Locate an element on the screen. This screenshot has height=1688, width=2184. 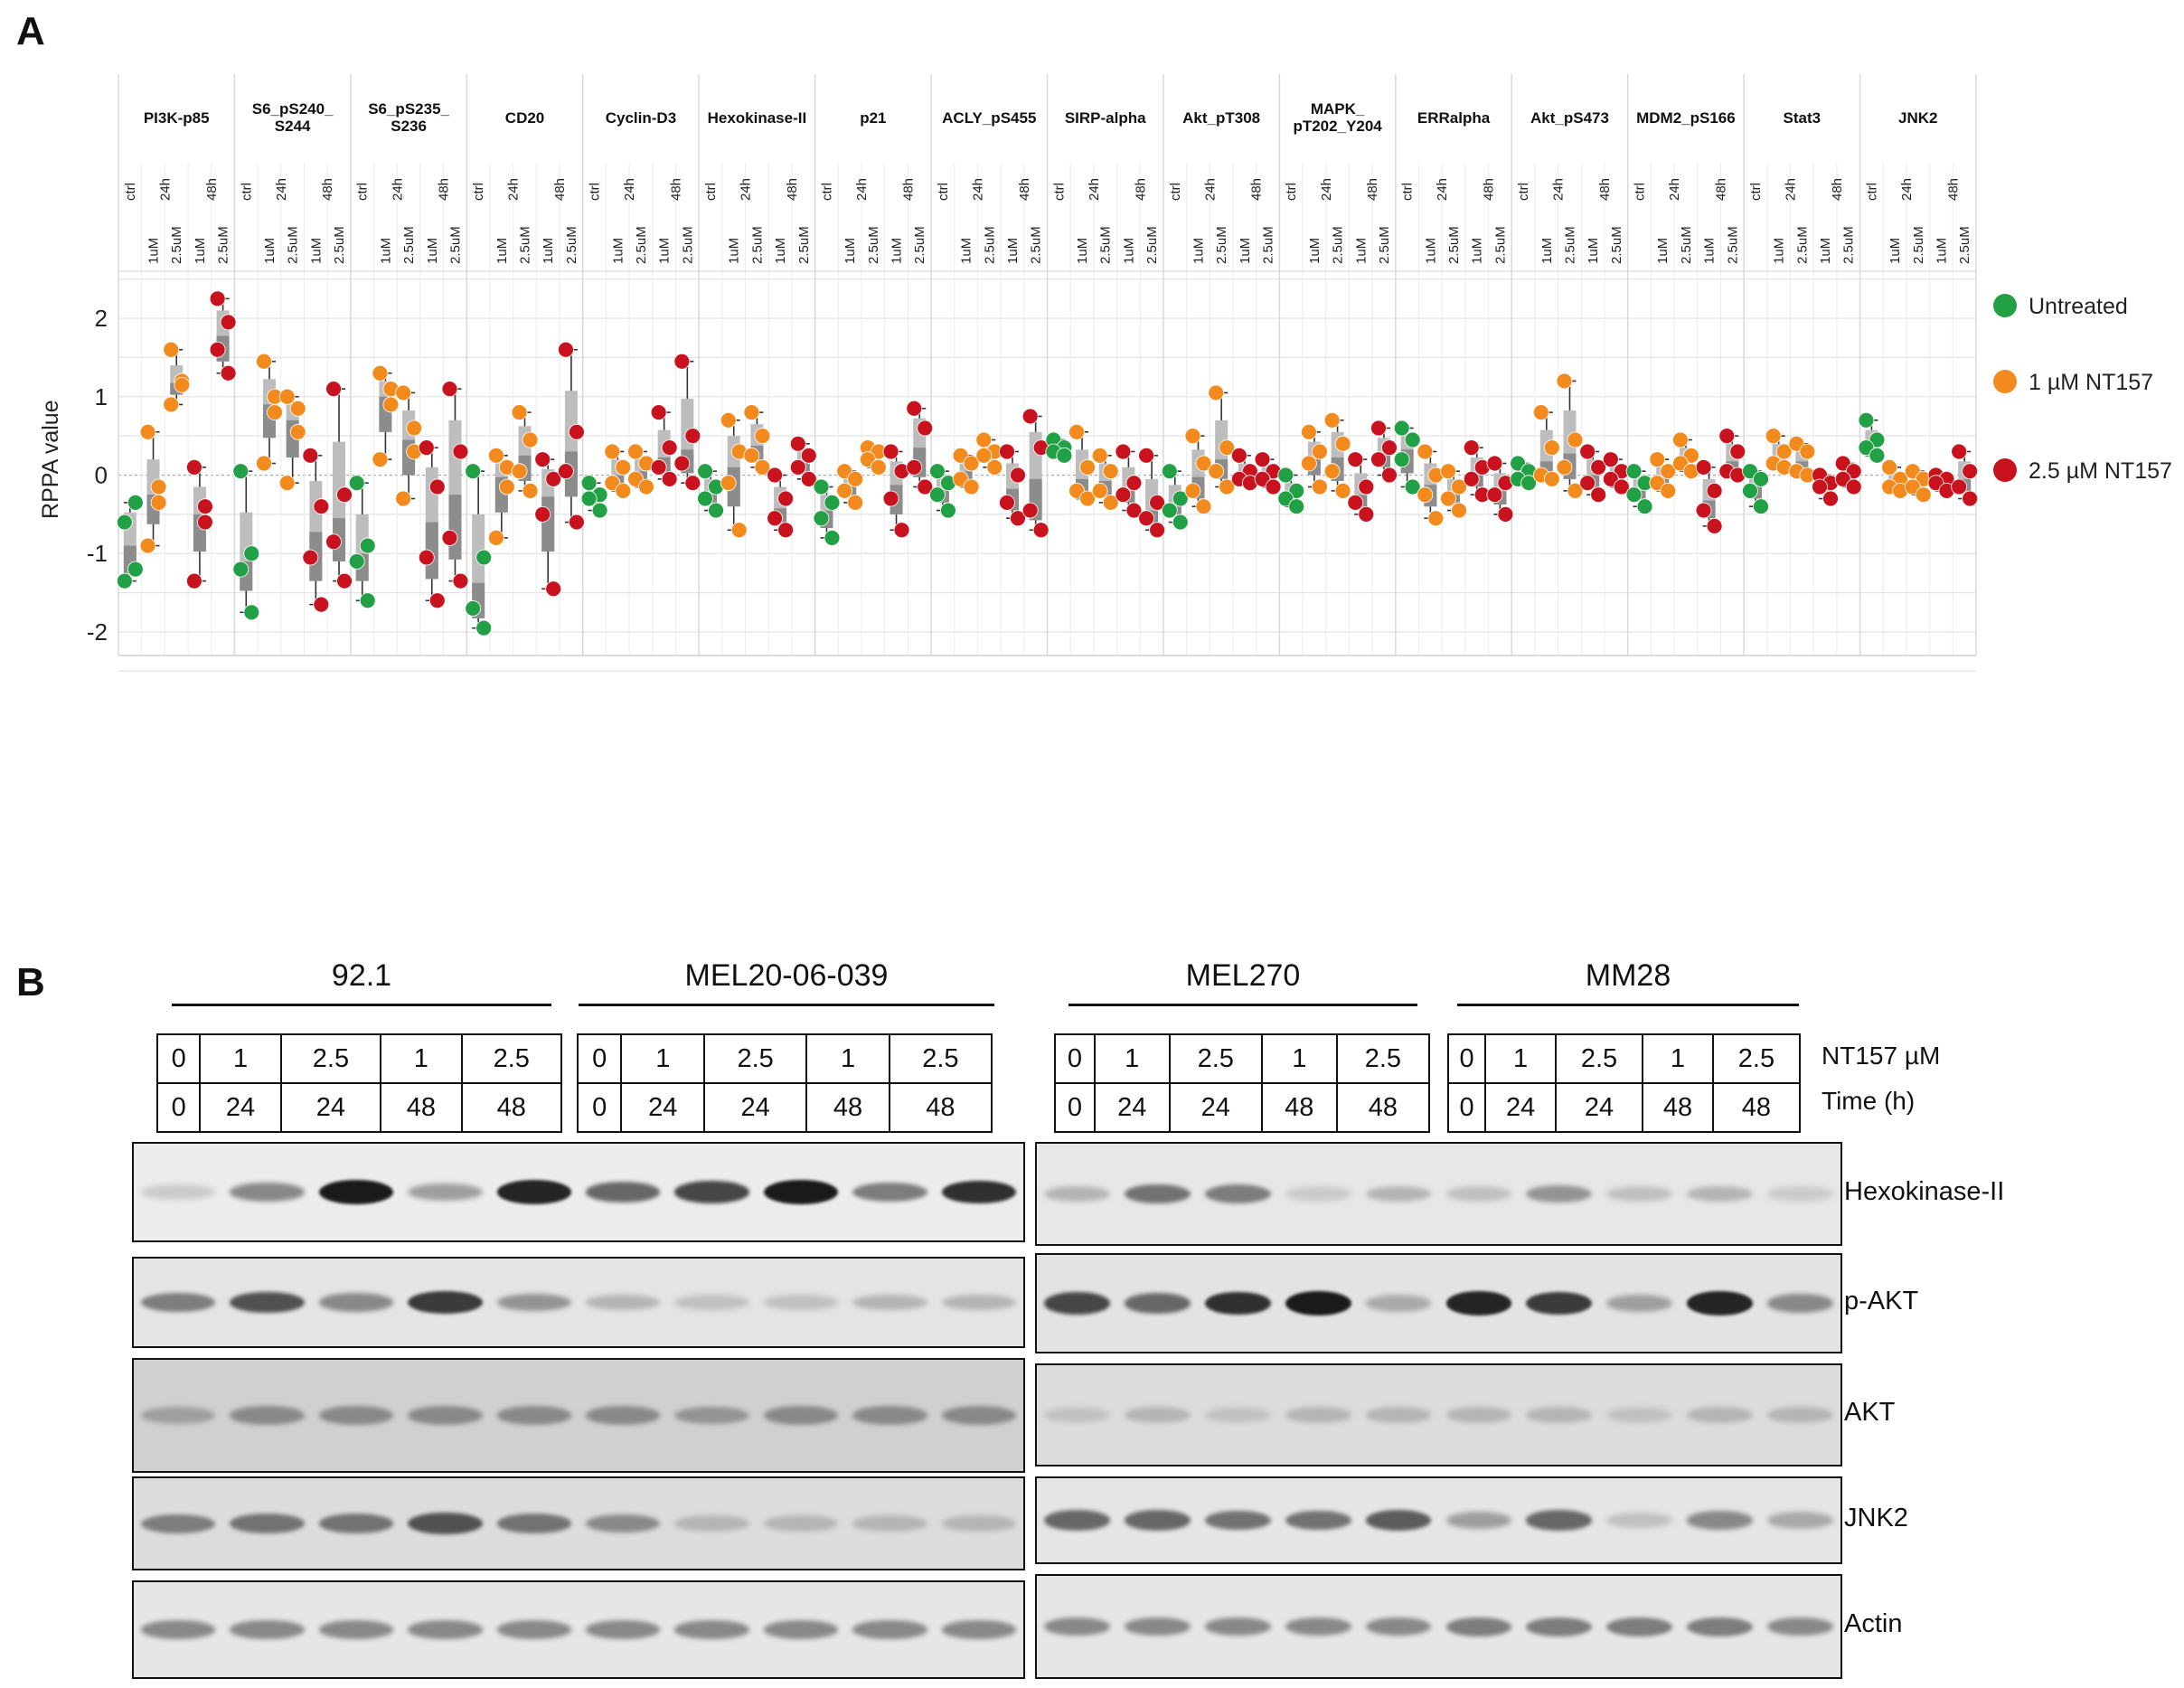
blot-label: Hexokinase-II is located at coordinates (1924, 1191).